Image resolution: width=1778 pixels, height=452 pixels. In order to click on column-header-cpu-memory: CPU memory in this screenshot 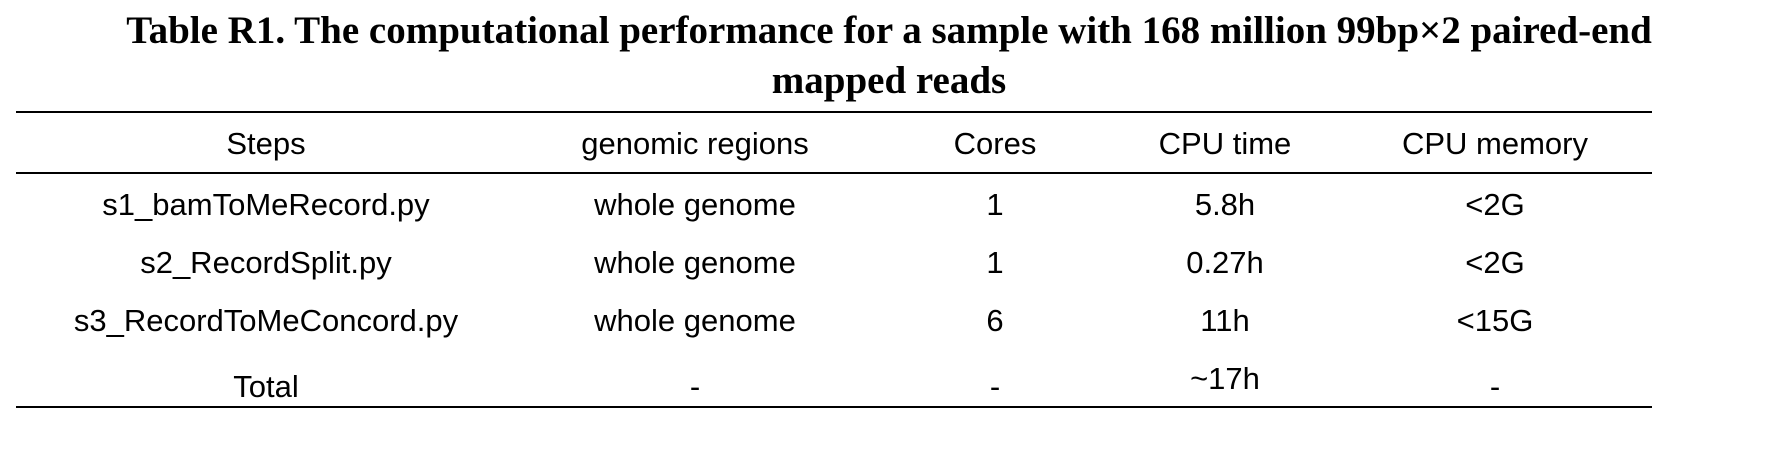, I will do `click(1494, 143)`.